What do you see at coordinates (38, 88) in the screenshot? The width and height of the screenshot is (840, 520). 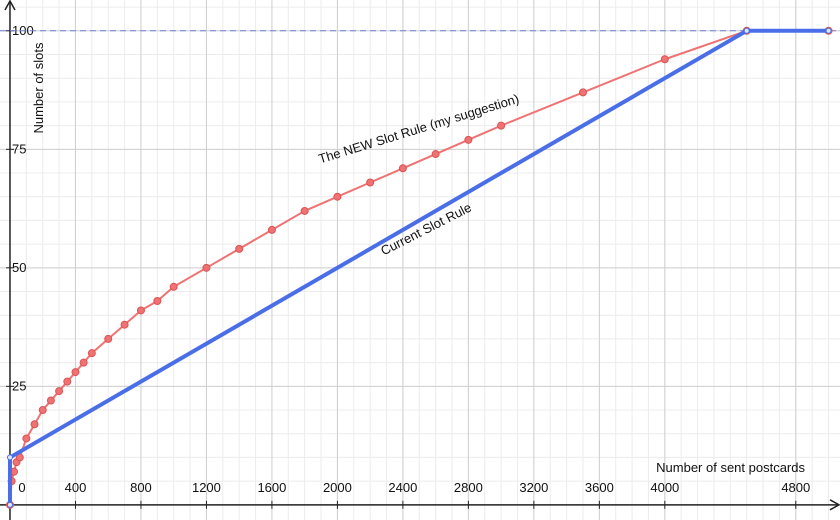 I see `y-axis-label: Number of slots` at bounding box center [38, 88].